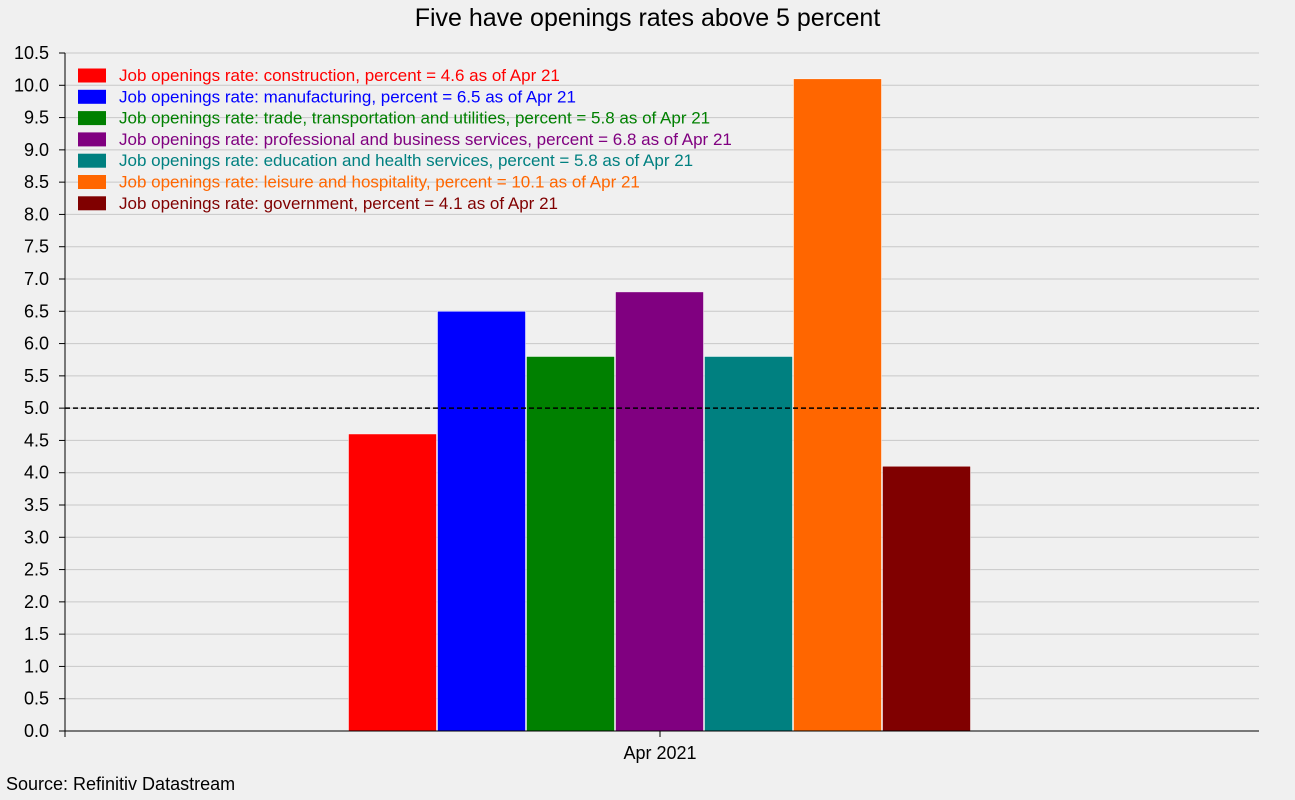  What do you see at coordinates (36, 570) in the screenshot?
I see `y-tick-label: 2.5` at bounding box center [36, 570].